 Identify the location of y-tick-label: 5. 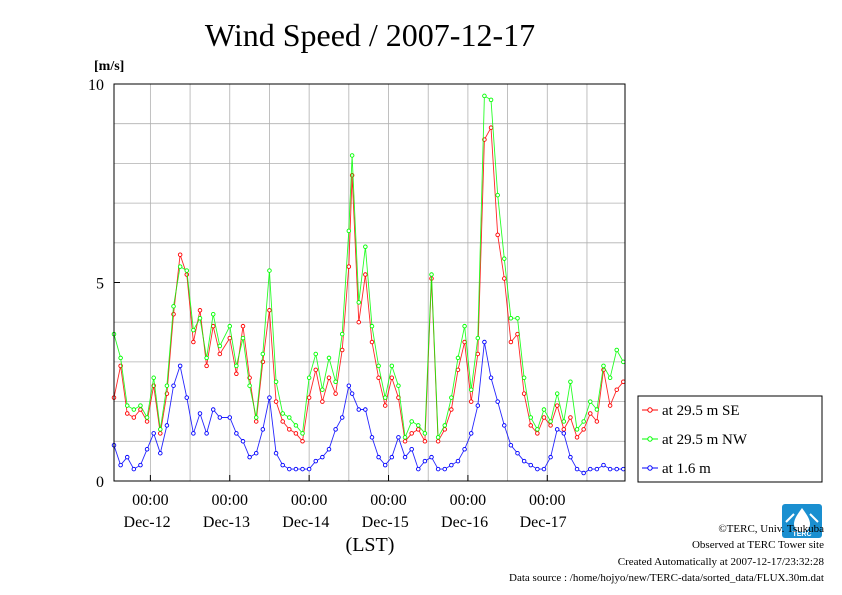
(100, 284).